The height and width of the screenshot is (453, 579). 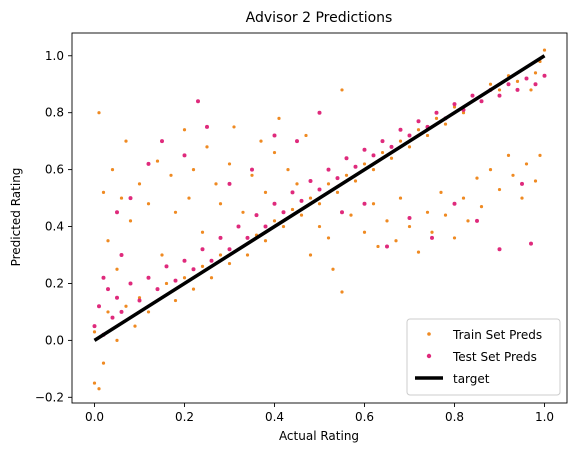 What do you see at coordinates (484, 335) in the screenshot?
I see `legend-entry: Train Set Preds` at bounding box center [484, 335].